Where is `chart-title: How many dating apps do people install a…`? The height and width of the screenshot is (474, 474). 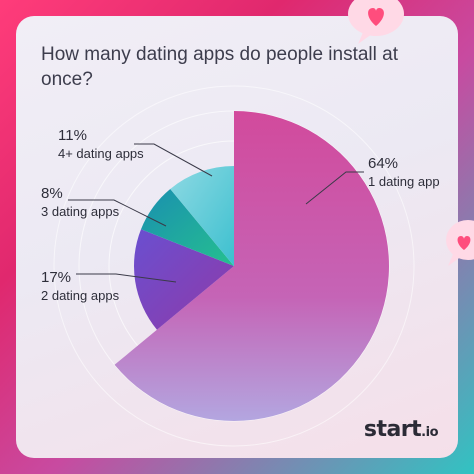 chart-title: How many dating apps do people install a… is located at coordinates (220, 67).